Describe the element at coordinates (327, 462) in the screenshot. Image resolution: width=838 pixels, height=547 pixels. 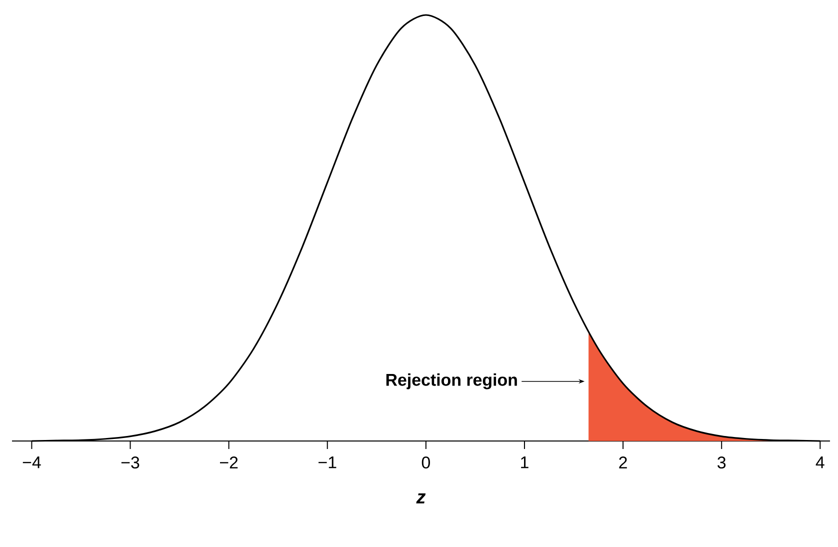
I see `x-tick-label: −1` at that location.